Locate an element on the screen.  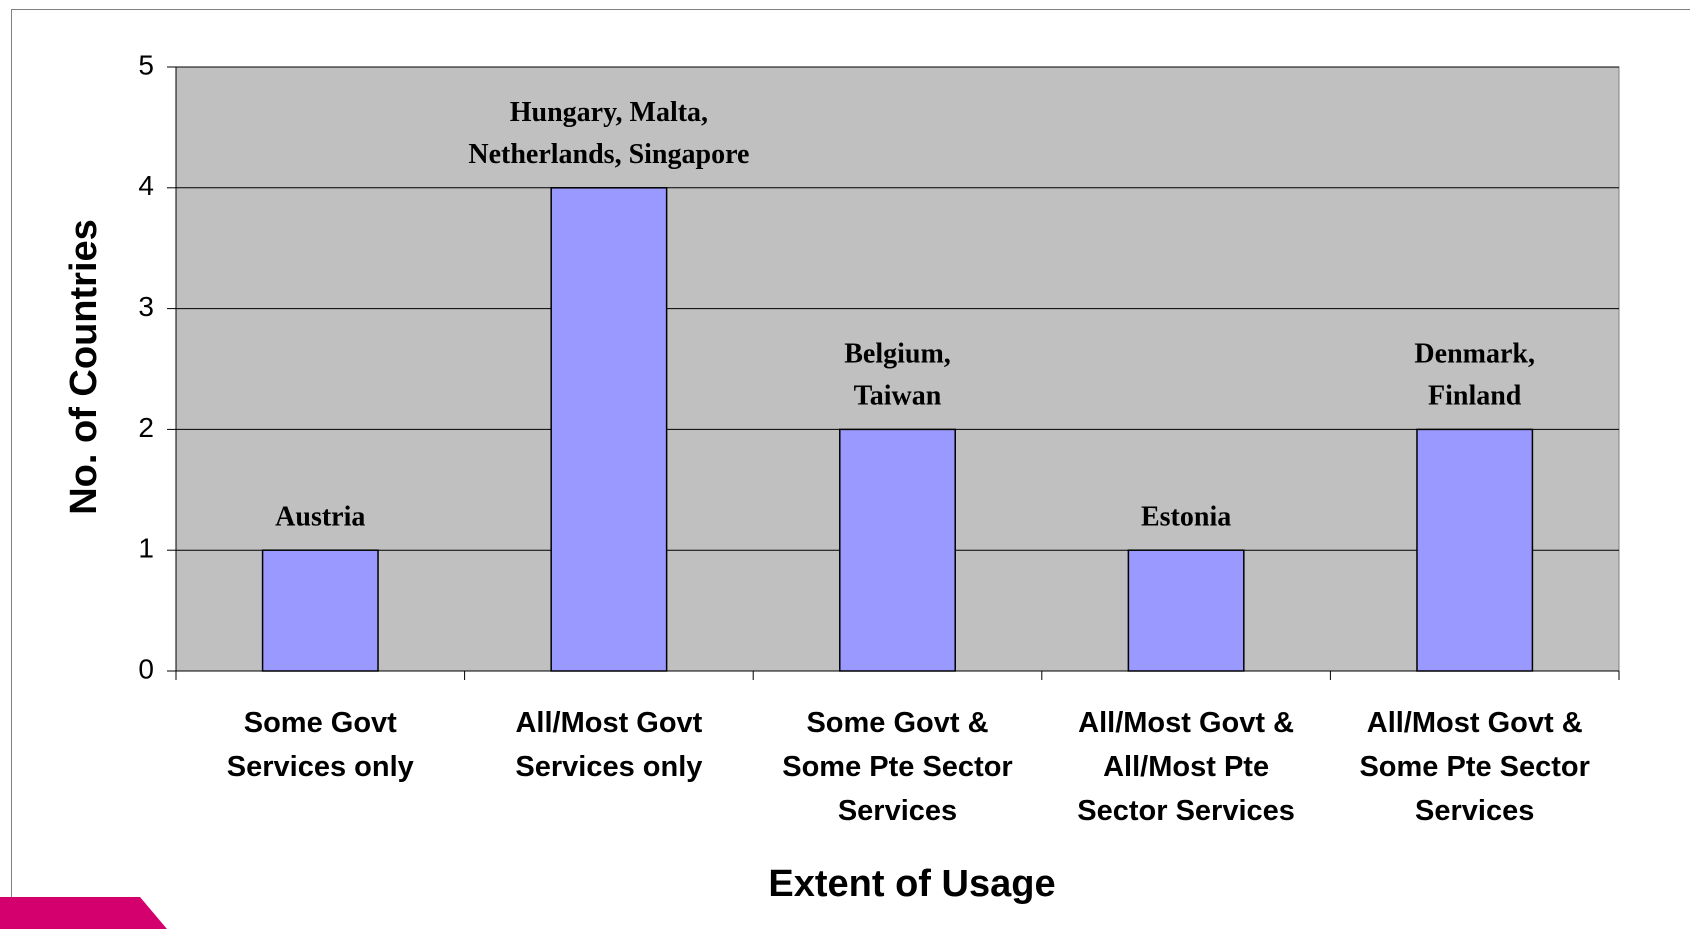
x-tick-label: All/Most Govt Services only is located at coordinates (608, 745).